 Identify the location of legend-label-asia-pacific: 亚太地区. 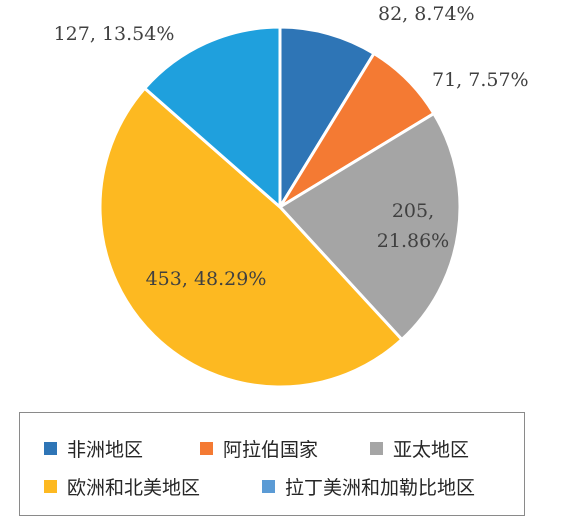
(431, 450).